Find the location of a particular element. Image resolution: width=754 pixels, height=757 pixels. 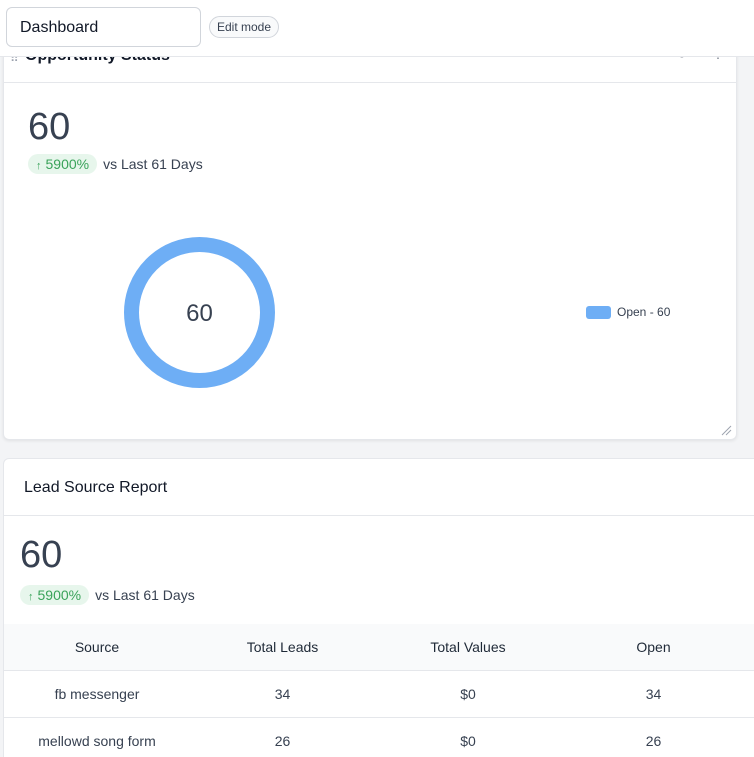

resize-handle-icon is located at coordinates (726, 430).